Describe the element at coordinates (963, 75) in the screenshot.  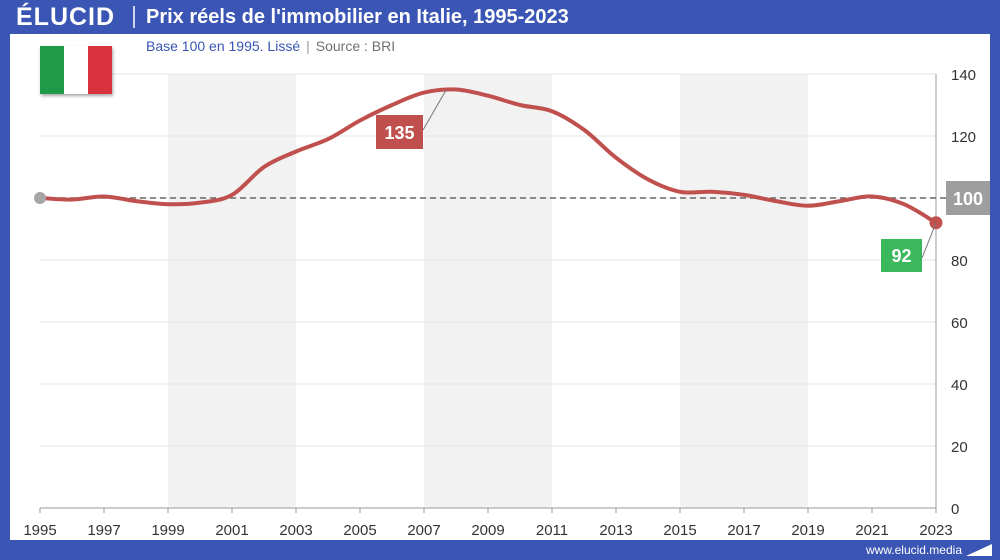
I see `y-tick-label: 140` at that location.